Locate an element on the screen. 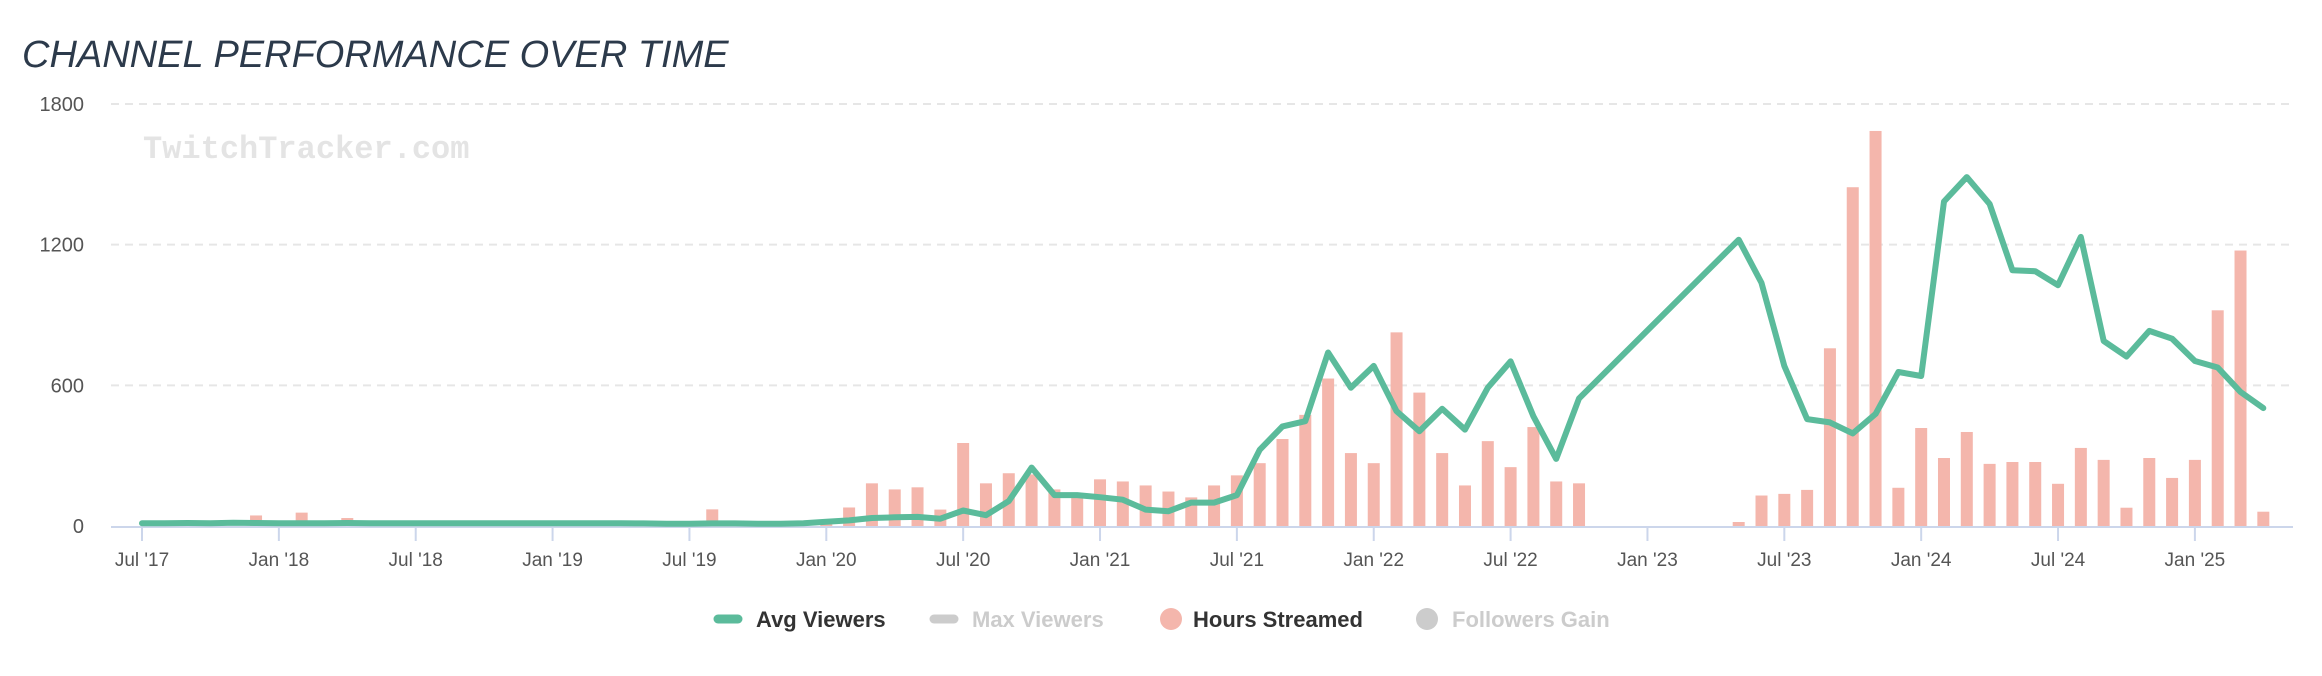 Image resolution: width=2322 pixels, height=676 pixels. y-tick-label: 1200 is located at coordinates (62, 246).